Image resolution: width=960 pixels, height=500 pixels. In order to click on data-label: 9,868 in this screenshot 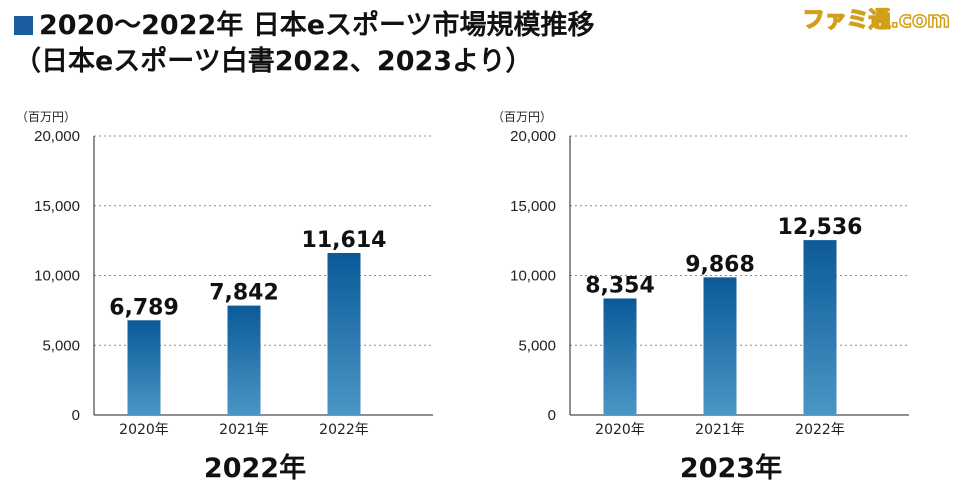, I will do `click(720, 264)`.